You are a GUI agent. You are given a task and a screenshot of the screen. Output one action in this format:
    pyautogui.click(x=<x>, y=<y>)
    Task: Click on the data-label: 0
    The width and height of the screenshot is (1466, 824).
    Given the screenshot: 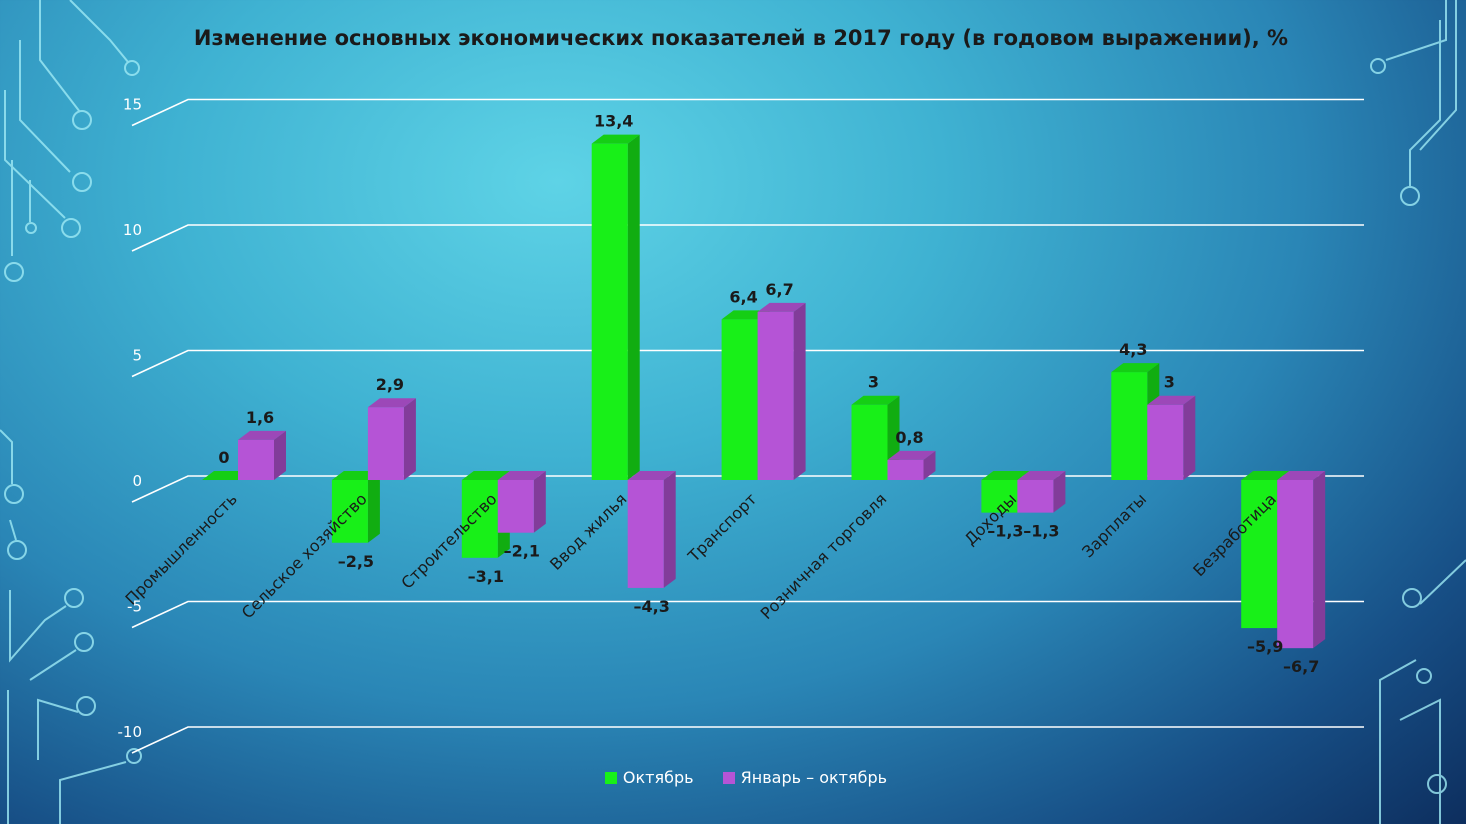 What is the action you would take?
    pyautogui.click(x=223, y=457)
    